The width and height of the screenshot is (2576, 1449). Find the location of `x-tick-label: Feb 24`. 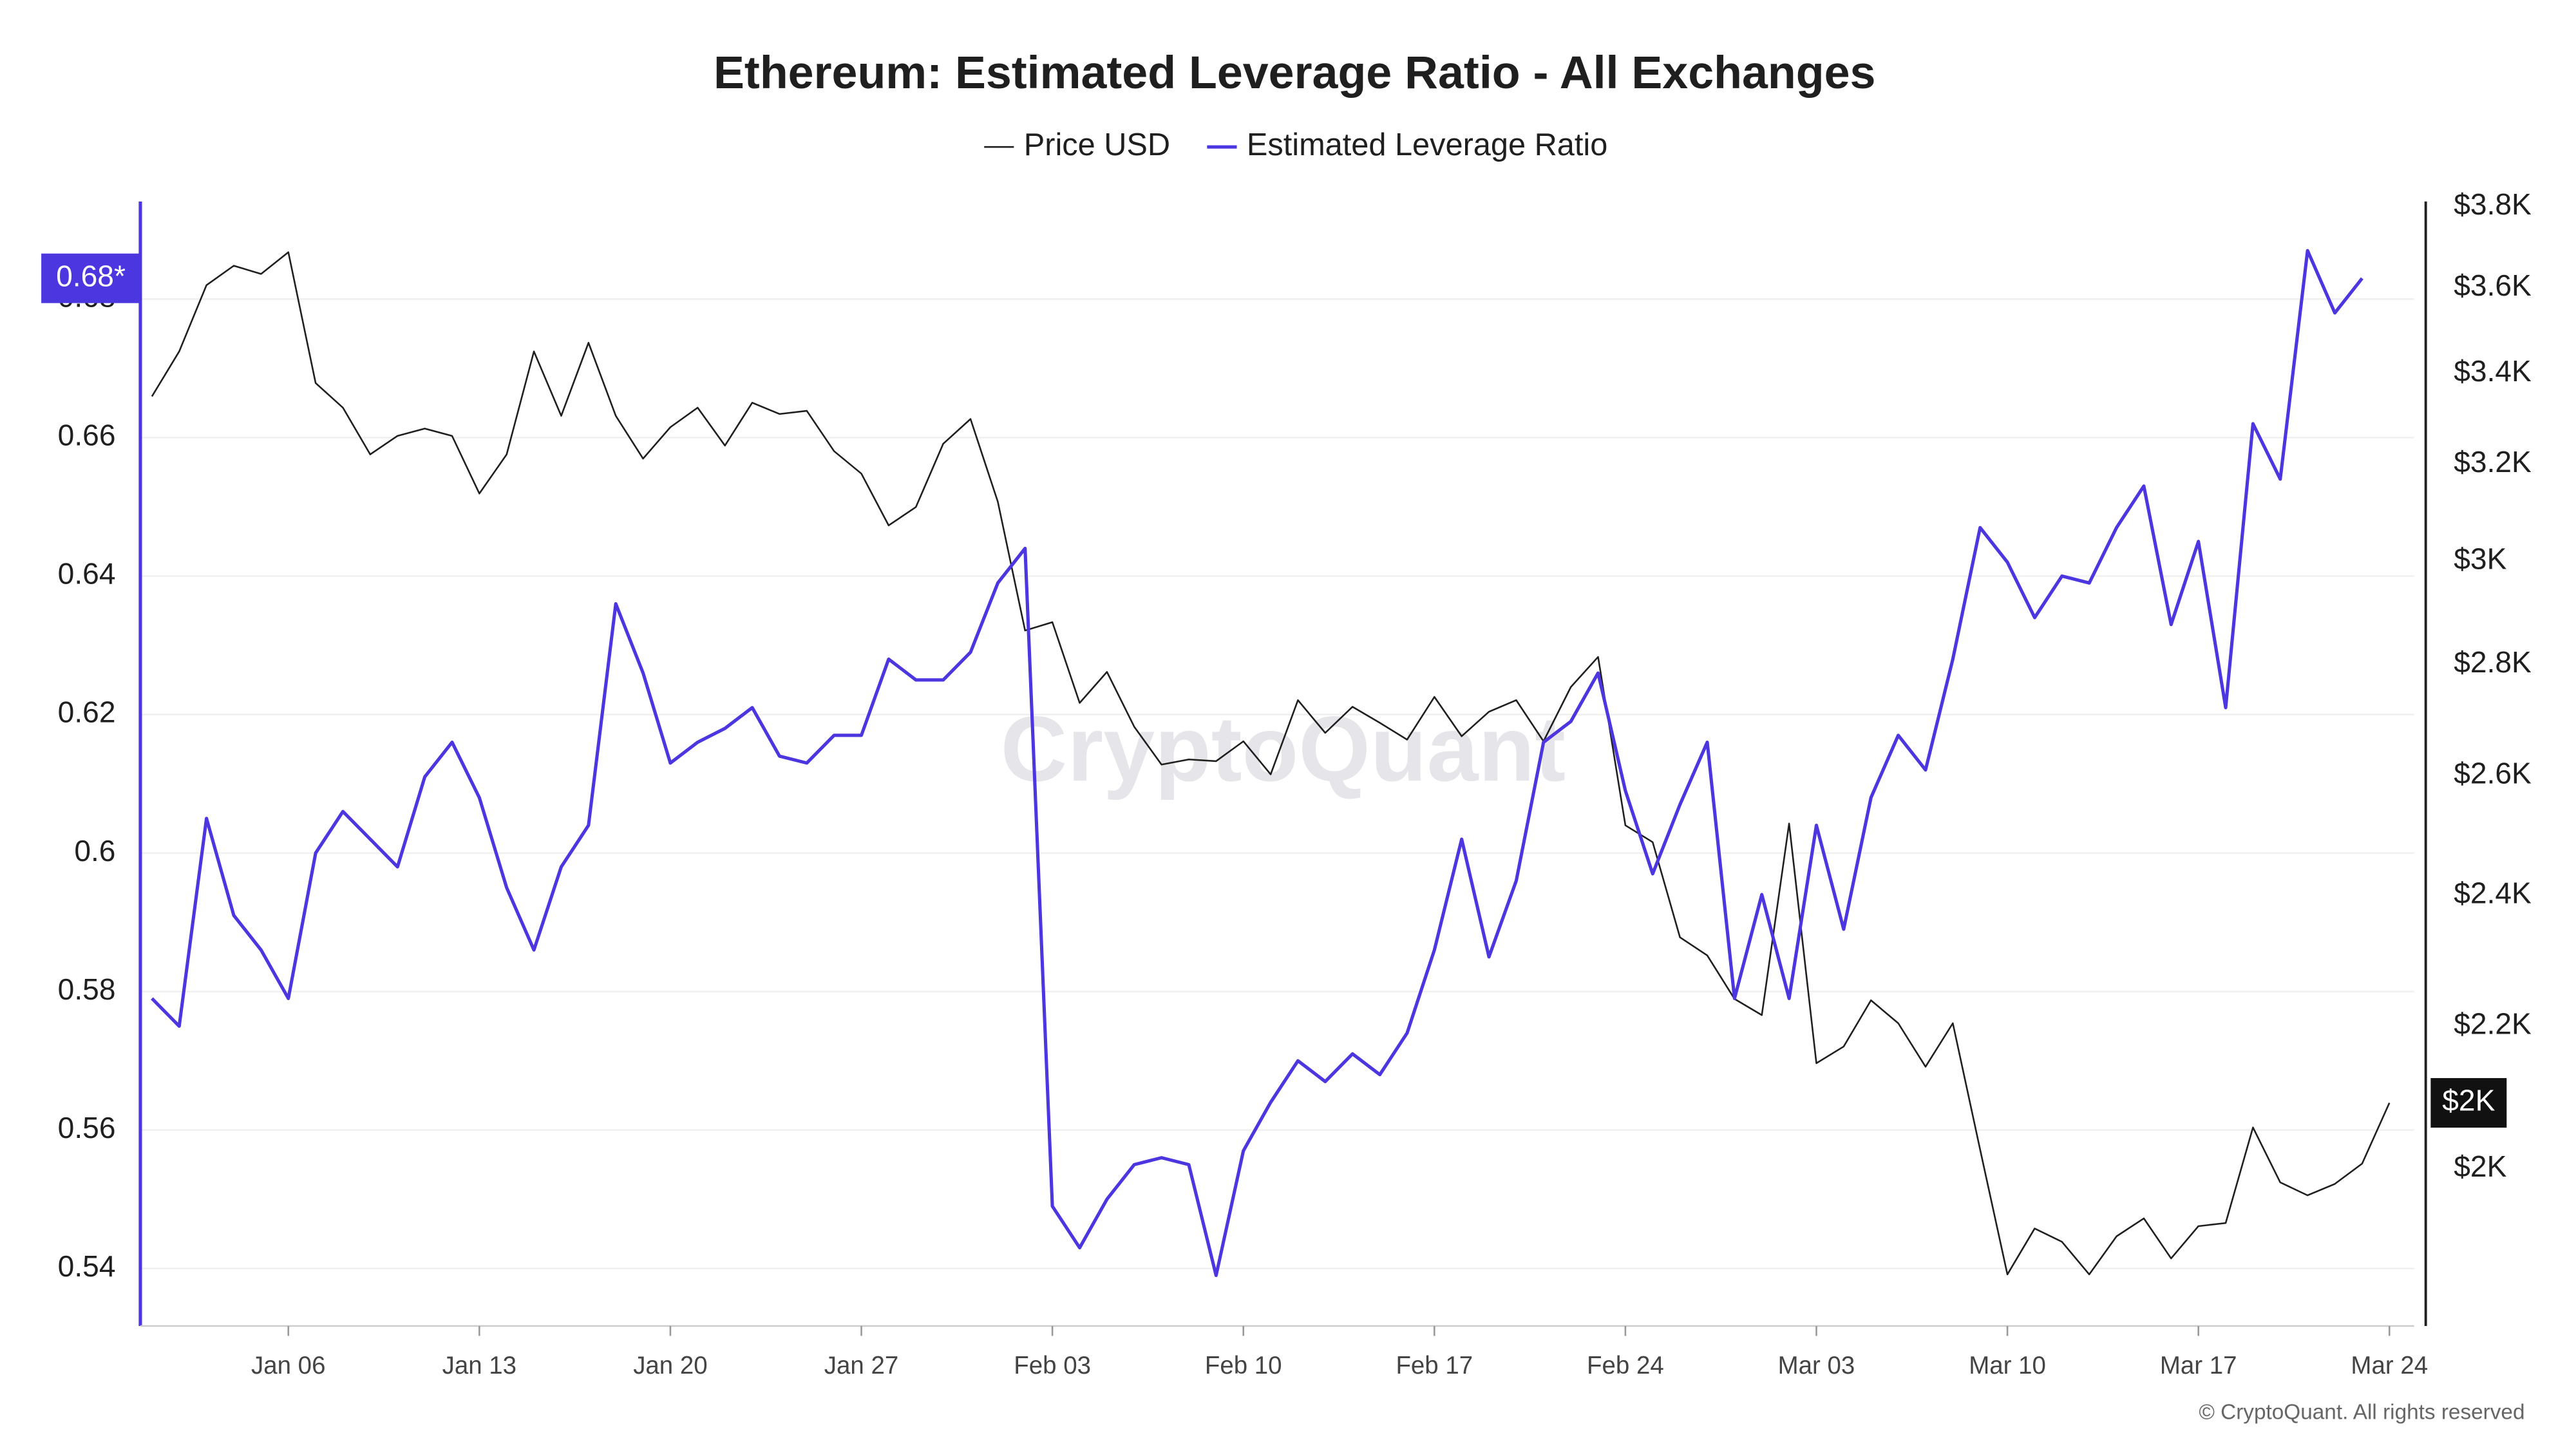

x-tick-label: Feb 24 is located at coordinates (1626, 1366).